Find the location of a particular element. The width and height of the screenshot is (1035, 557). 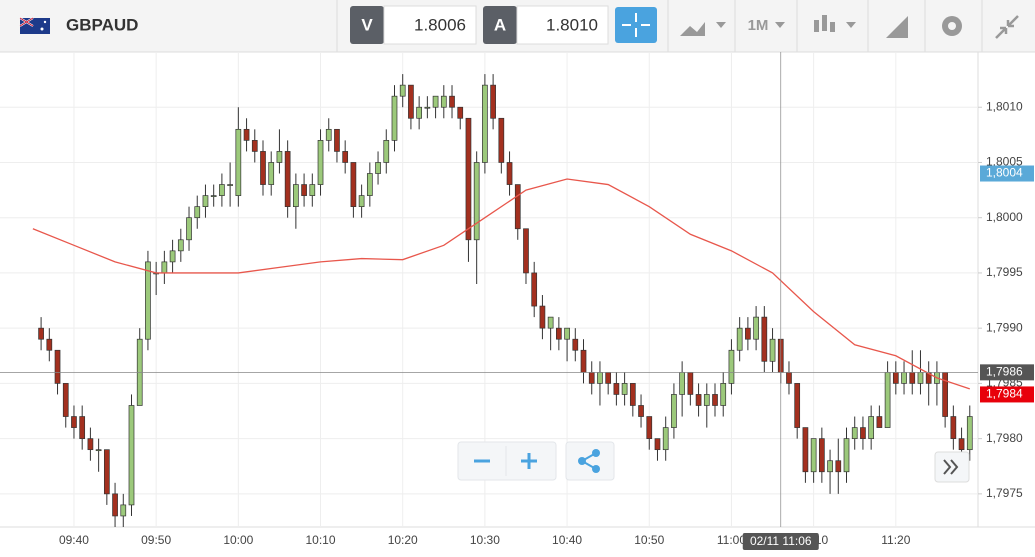

x-tick-label: 10:10 is located at coordinates (321, 540).